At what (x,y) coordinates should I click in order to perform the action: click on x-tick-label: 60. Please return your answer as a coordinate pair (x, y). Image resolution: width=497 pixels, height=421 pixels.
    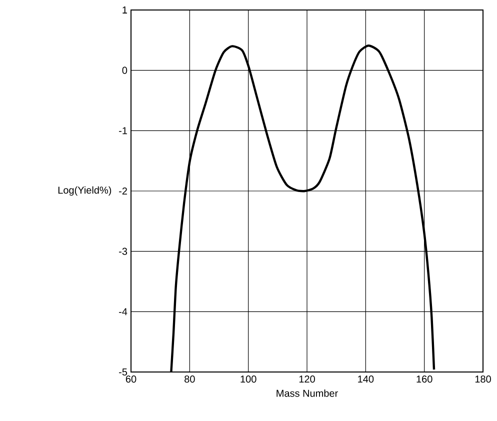
    Looking at the image, I should click on (131, 379).